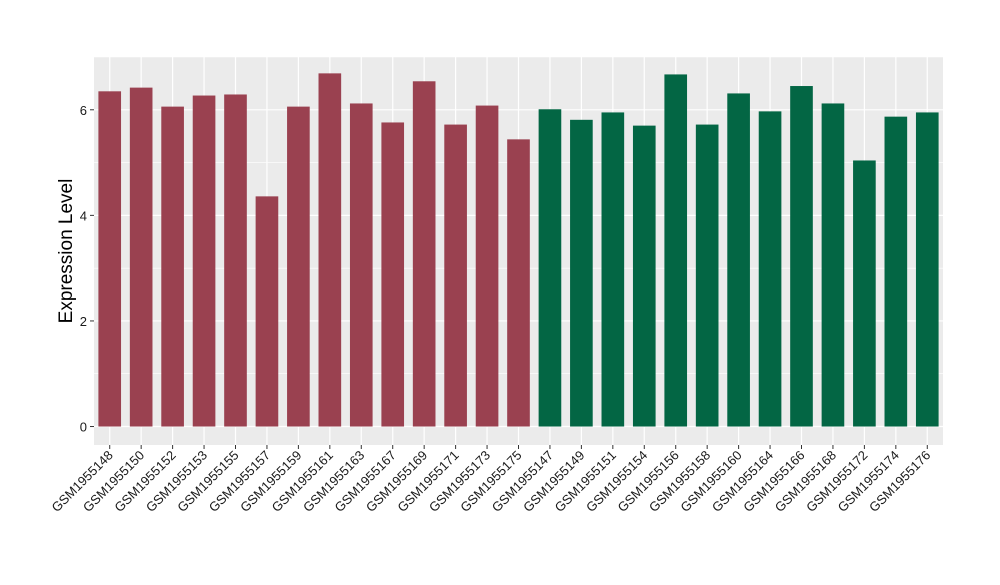  What do you see at coordinates (393, 274) in the screenshot?
I see `bar-GSM1955167` at bounding box center [393, 274].